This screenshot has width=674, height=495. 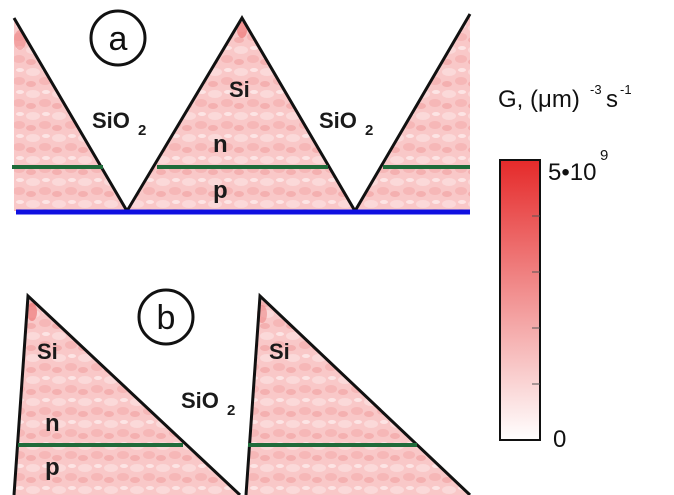 I want to click on panel-b-label-si-left: Si, so click(x=47, y=351).